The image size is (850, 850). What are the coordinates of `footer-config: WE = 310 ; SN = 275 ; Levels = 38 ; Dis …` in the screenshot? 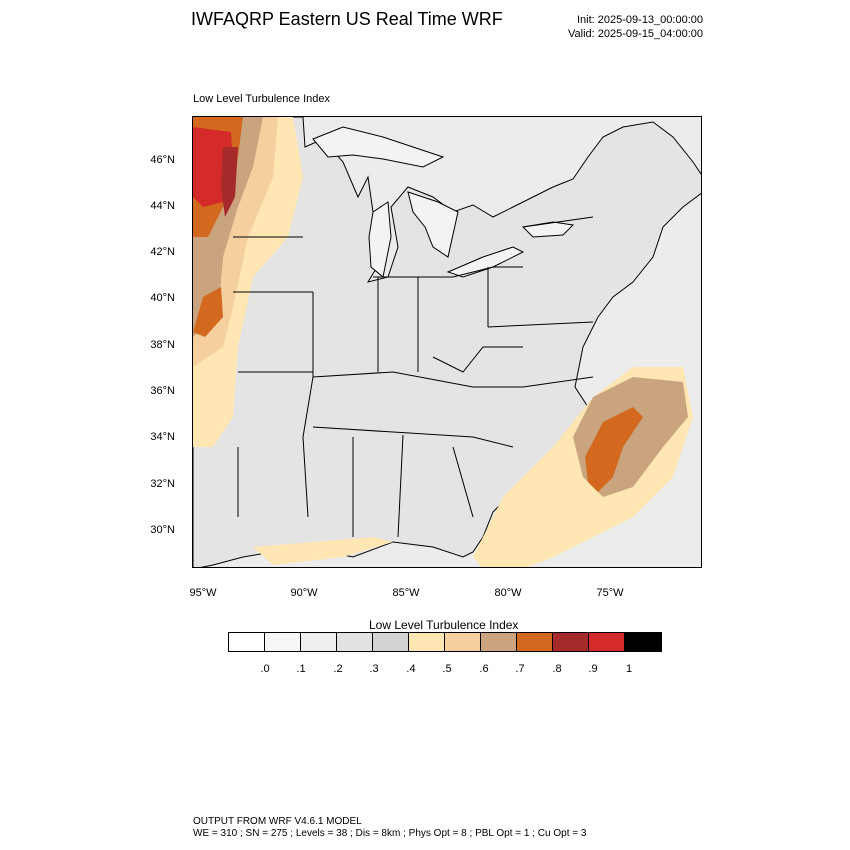 It's located at (390, 833).